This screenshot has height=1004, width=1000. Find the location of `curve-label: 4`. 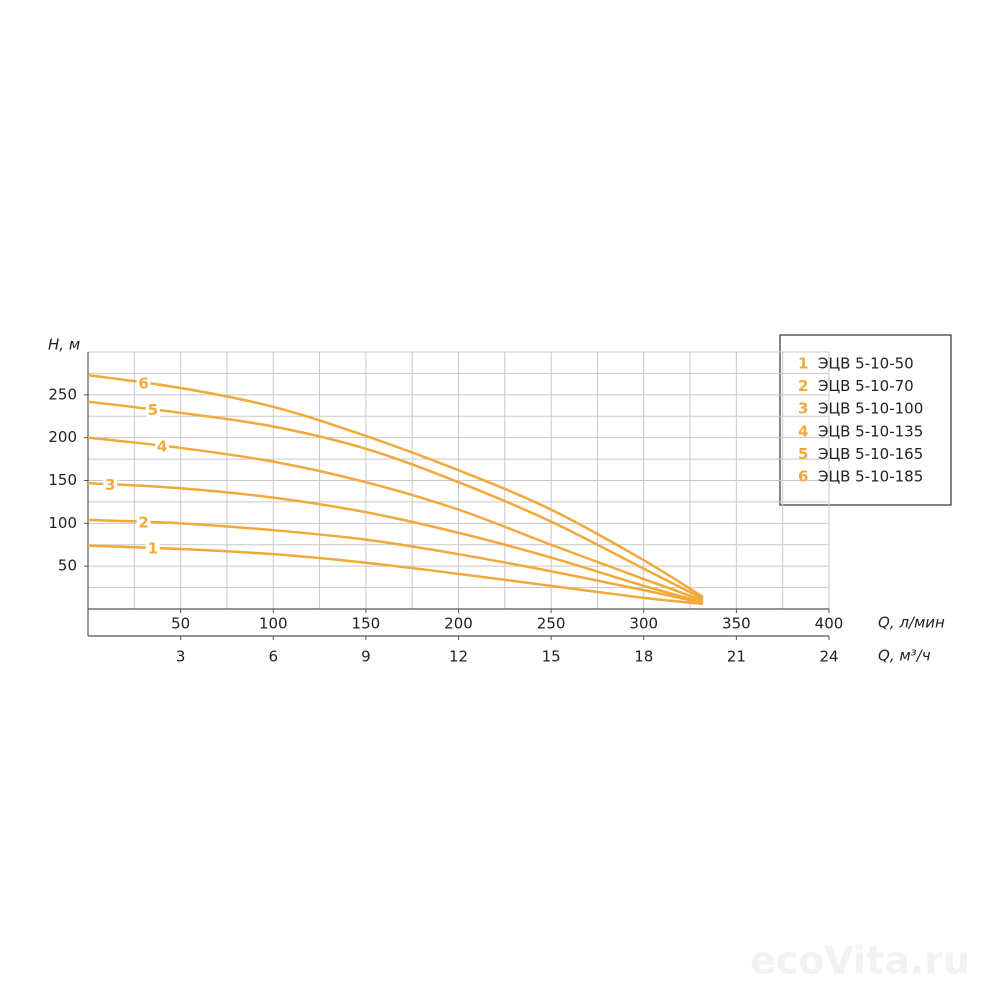

curve-label: 4 is located at coordinates (162, 446).